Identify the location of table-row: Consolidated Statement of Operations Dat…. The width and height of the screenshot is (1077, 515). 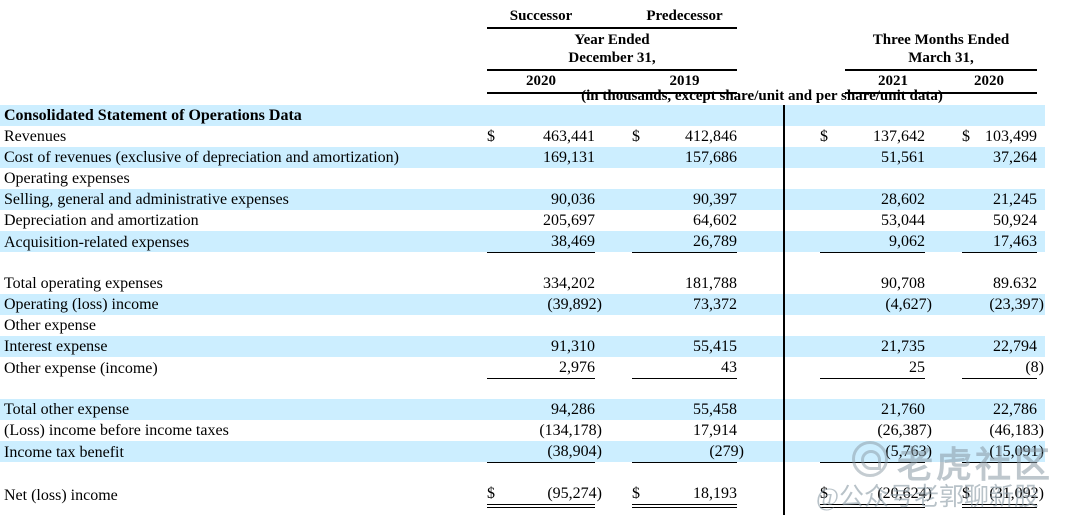
(522, 115).